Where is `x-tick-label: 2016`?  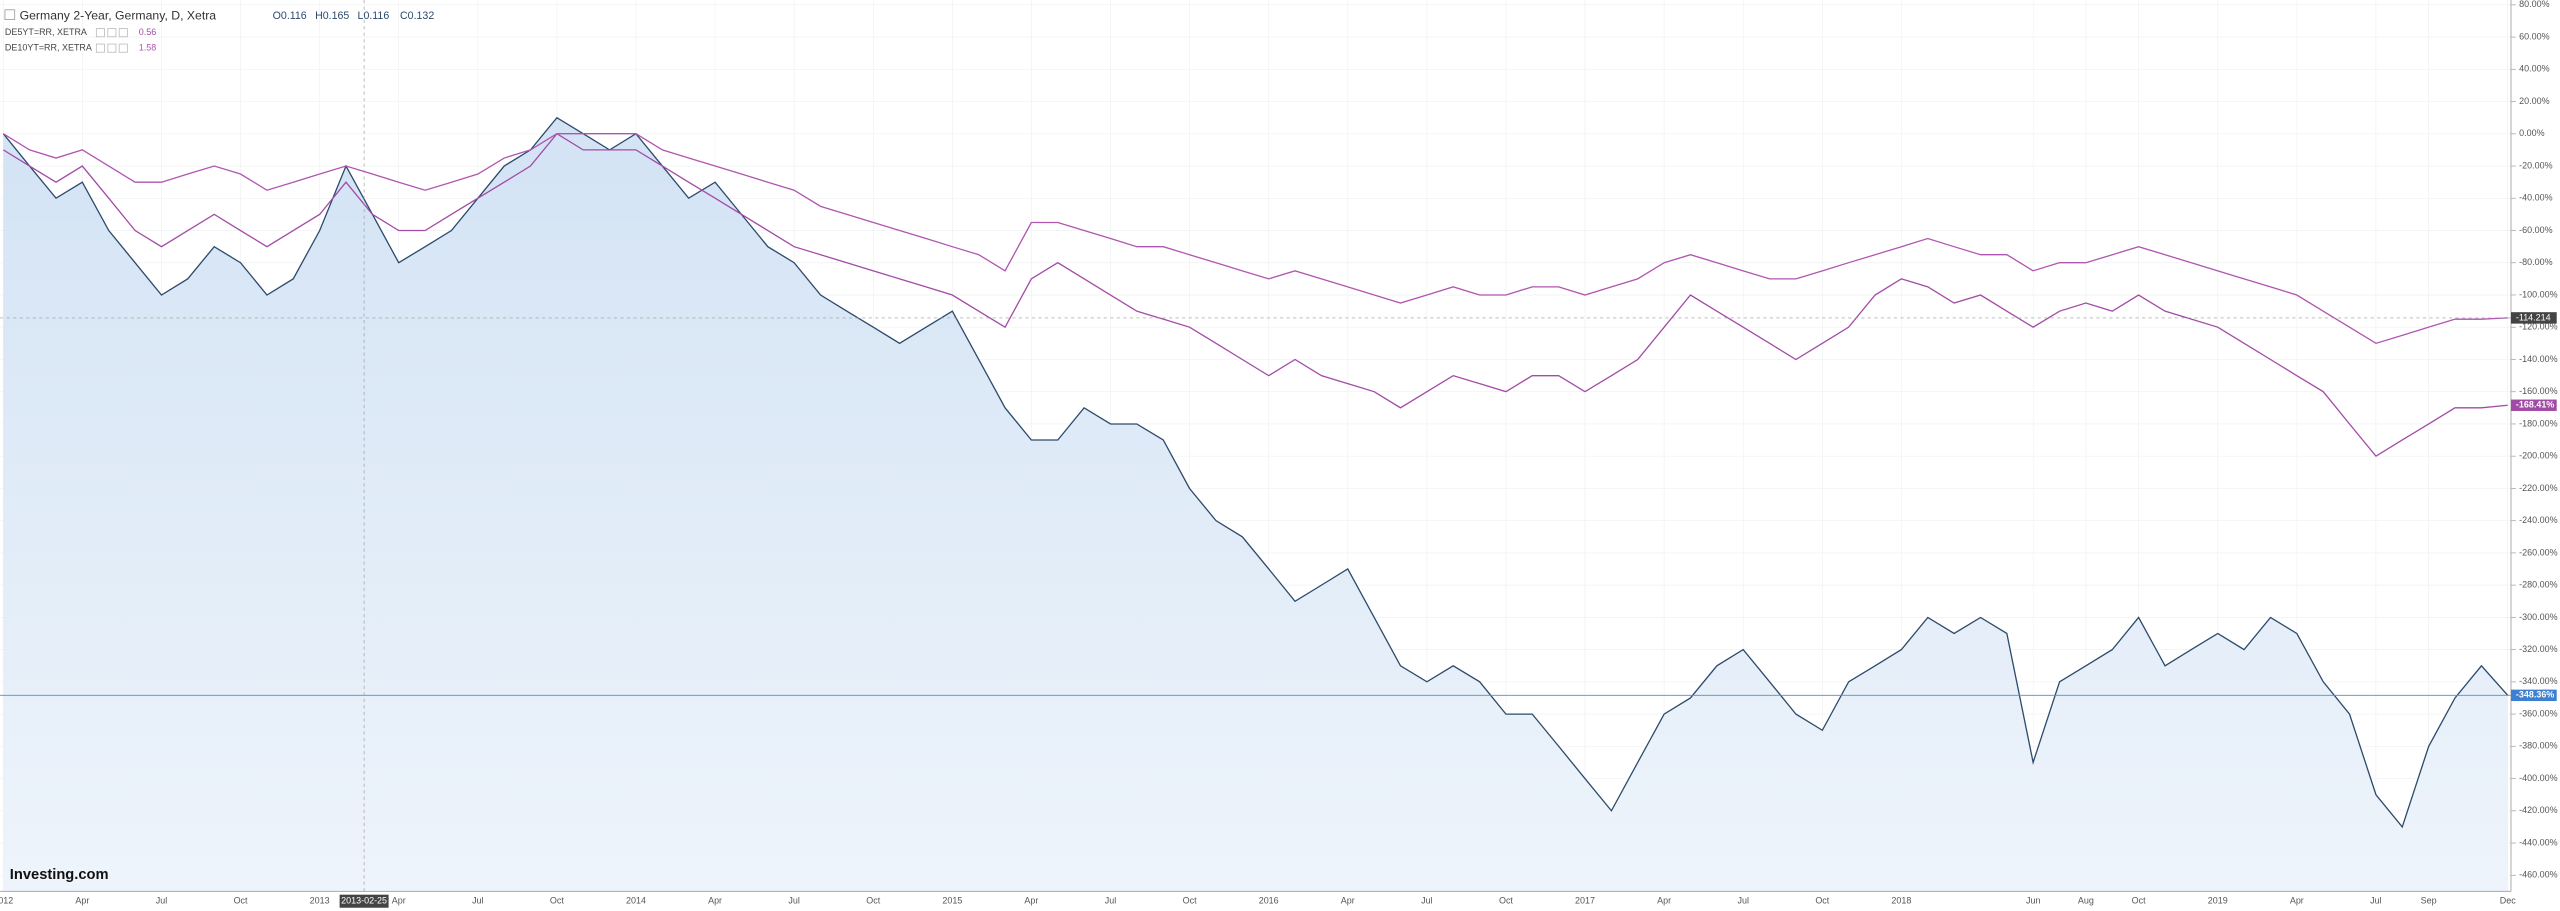
x-tick-label: 2016 is located at coordinates (1269, 901).